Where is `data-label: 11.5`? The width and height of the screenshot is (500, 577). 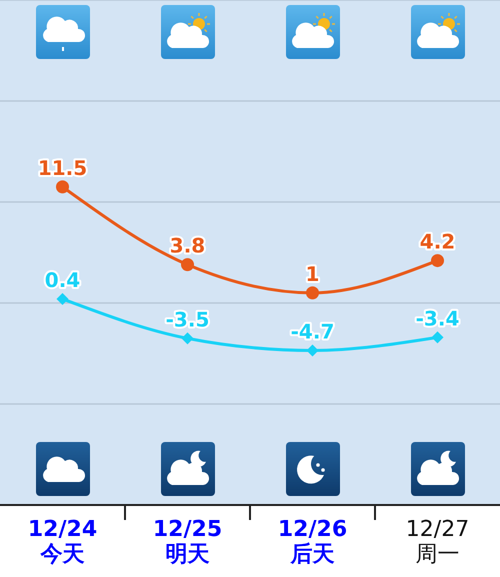 data-label: 11.5 is located at coordinates (63, 168).